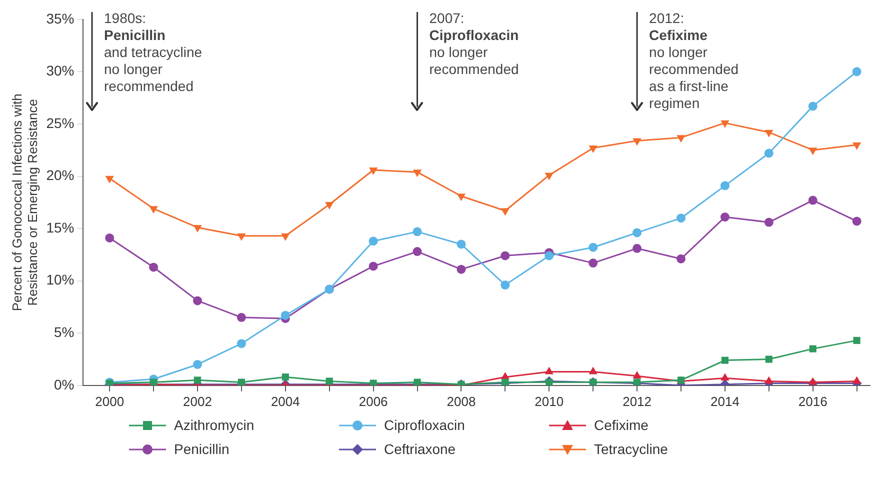 This screenshot has width=888, height=483. I want to click on y-tick-label: 30%, so click(60, 70).